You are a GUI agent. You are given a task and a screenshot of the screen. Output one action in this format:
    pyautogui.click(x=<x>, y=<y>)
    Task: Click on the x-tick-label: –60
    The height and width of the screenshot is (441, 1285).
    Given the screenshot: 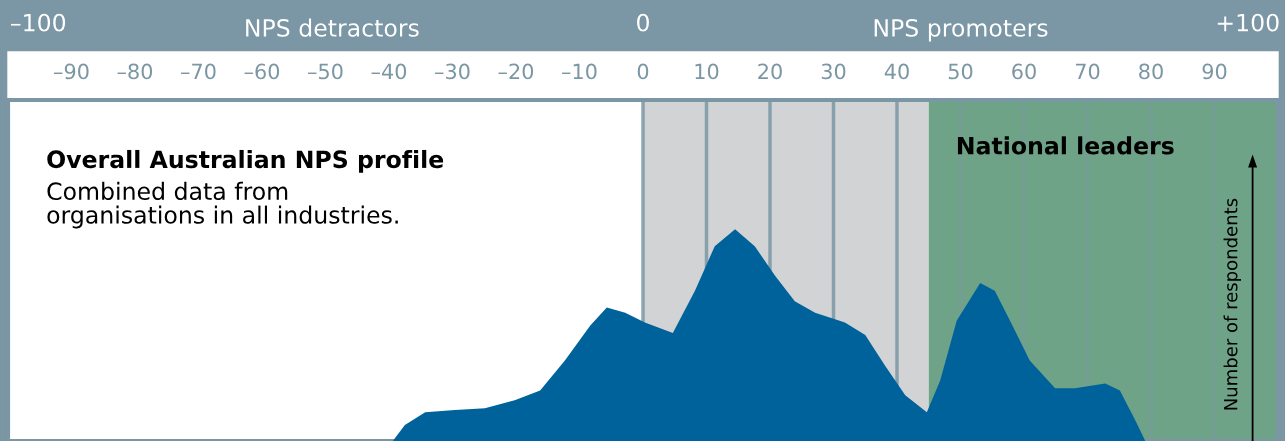 What is the action you would take?
    pyautogui.click(x=262, y=71)
    